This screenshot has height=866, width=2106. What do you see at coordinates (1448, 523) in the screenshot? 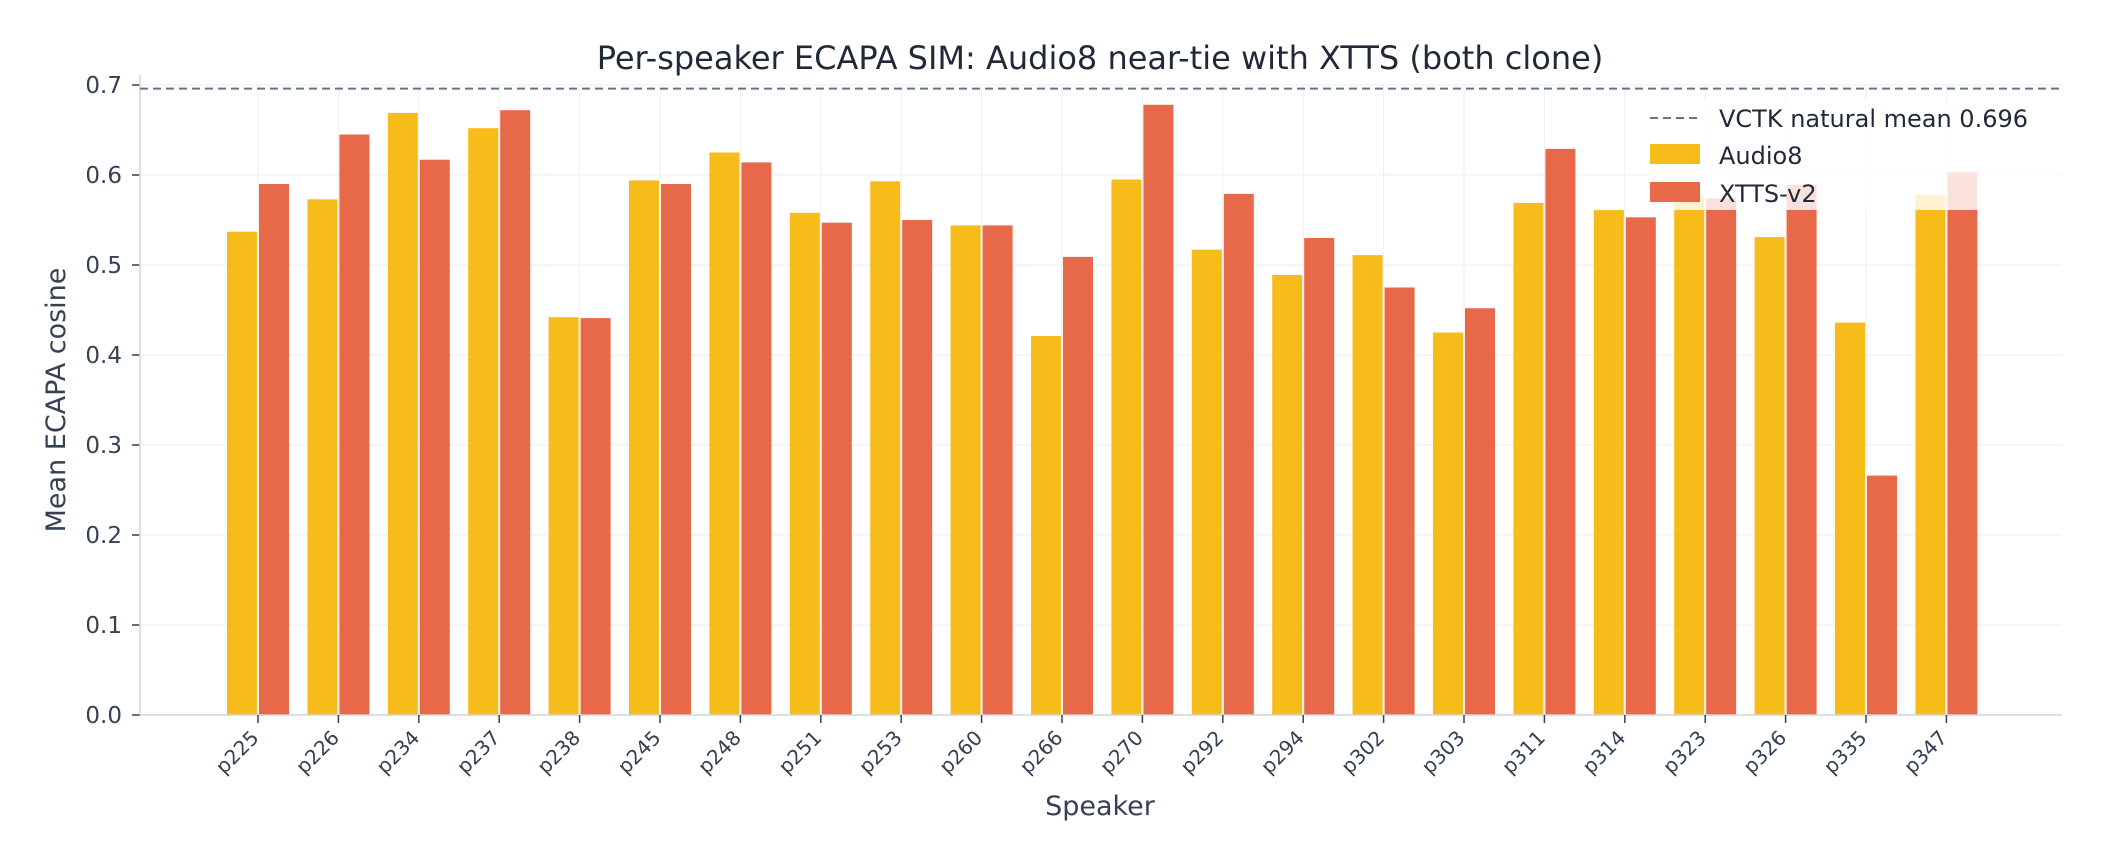
I see `bar-audio8-p303` at bounding box center [1448, 523].